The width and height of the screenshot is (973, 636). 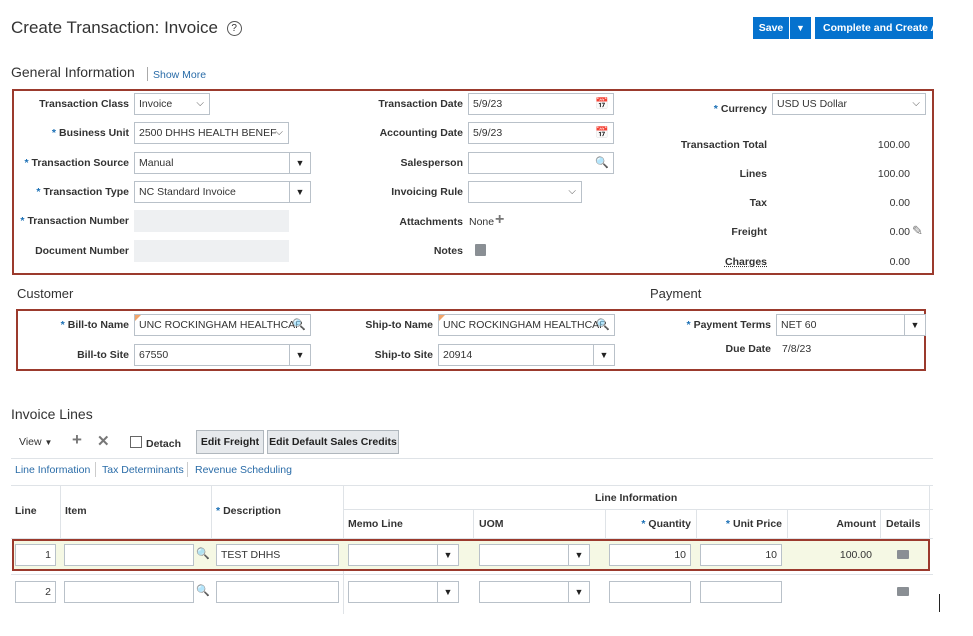 I want to click on unit-price-input: 10, so click(x=741, y=555).